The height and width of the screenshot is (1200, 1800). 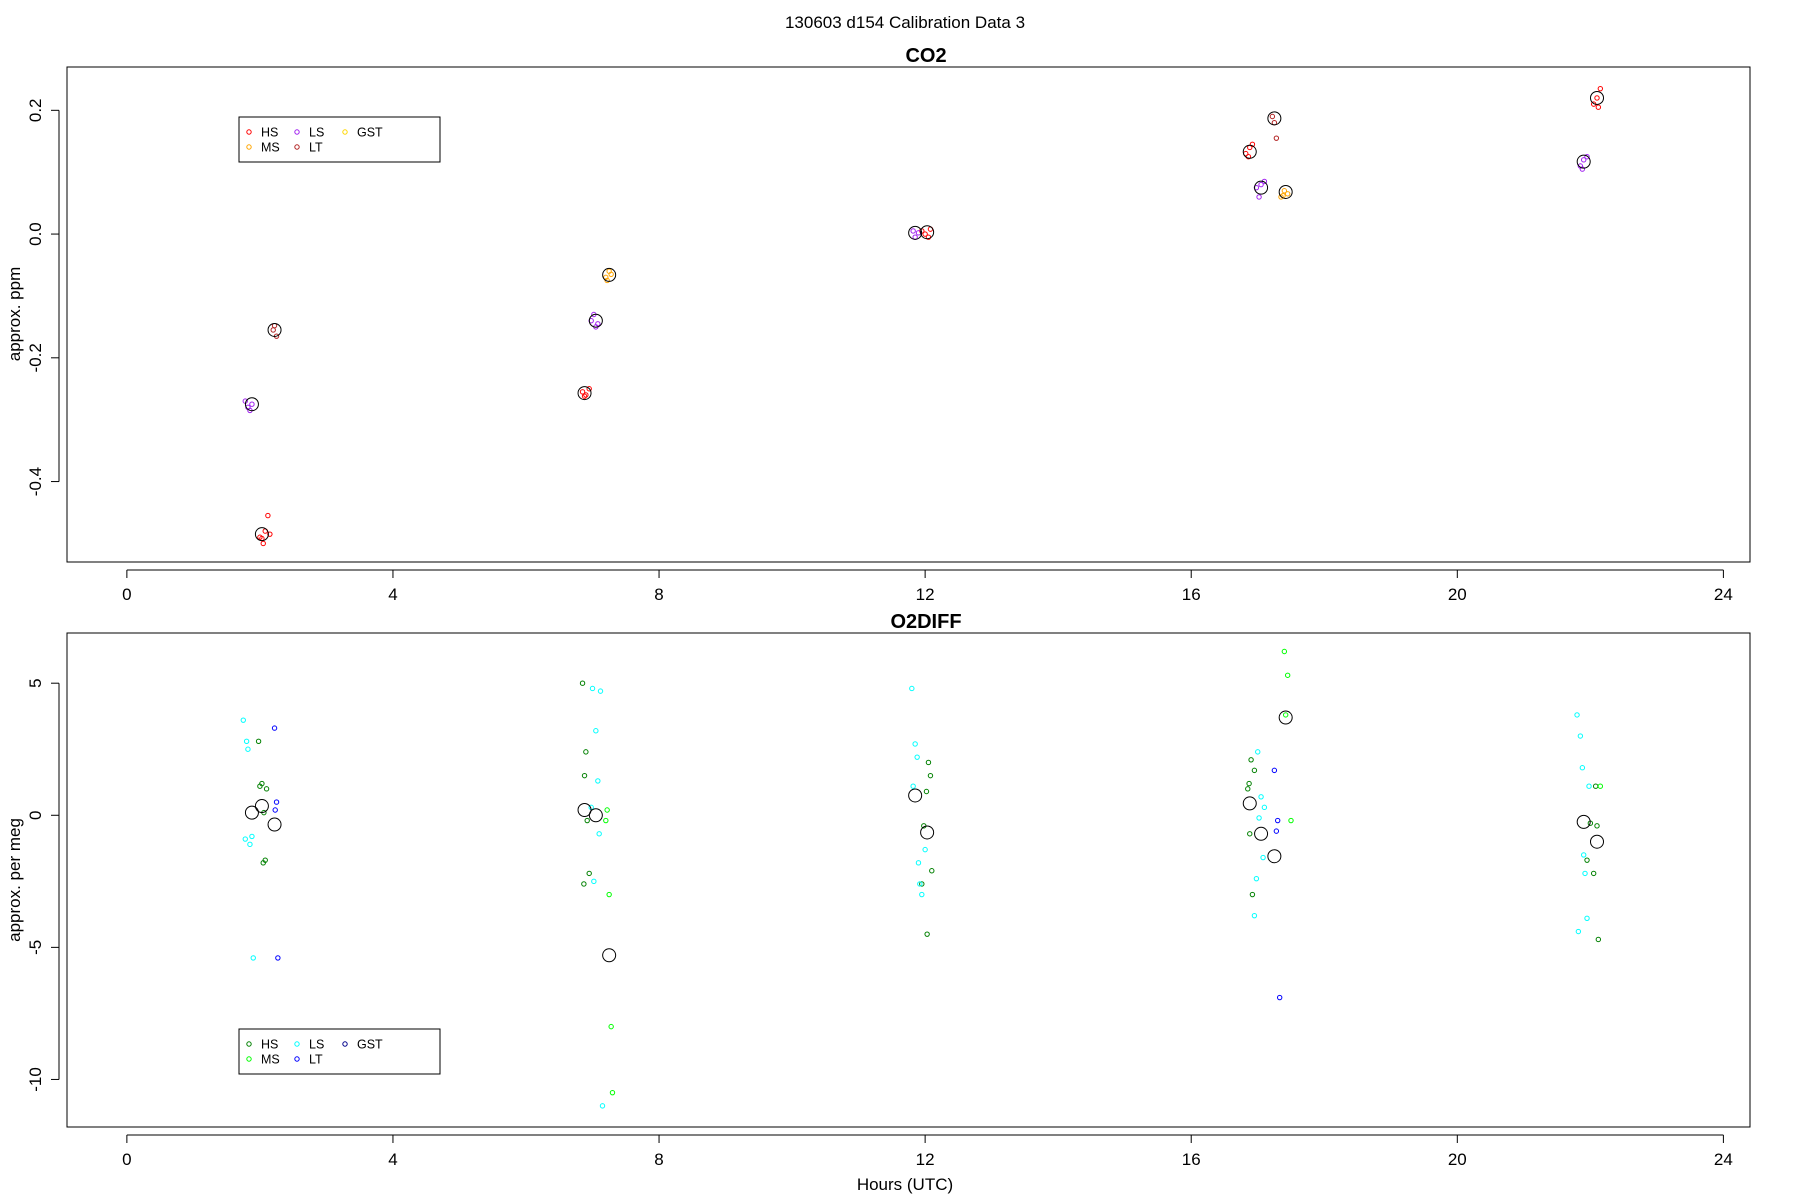 What do you see at coordinates (297, 132) in the screenshot?
I see `co2-legend-marker-ls` at bounding box center [297, 132].